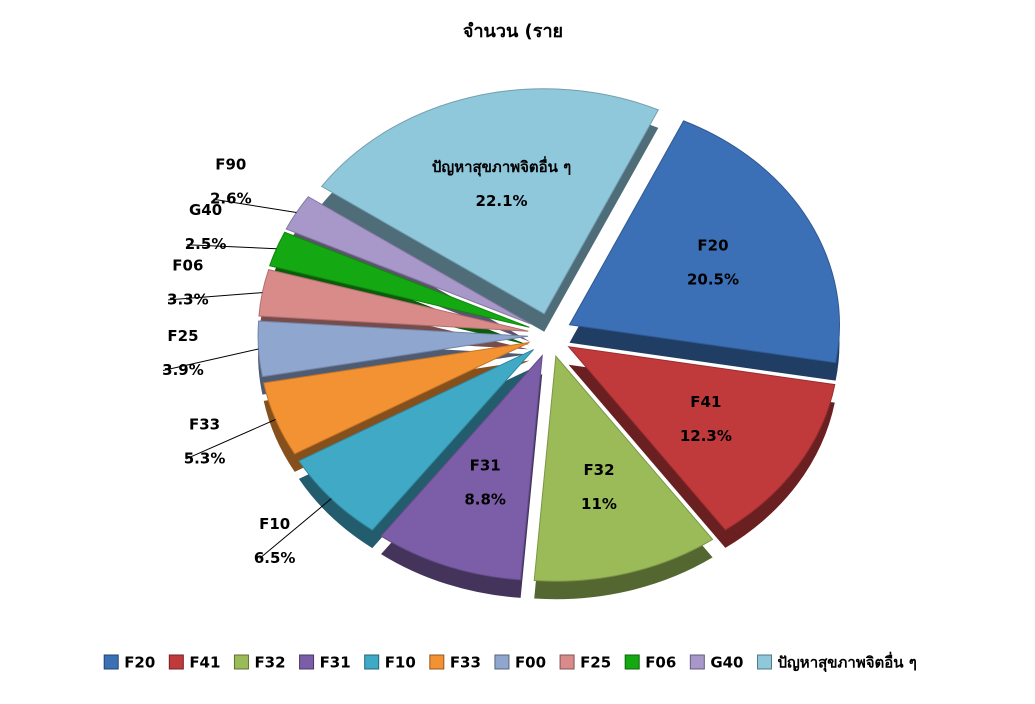 The width and height of the screenshot is (1035, 704). What do you see at coordinates (204, 425) in the screenshot?
I see `slice-label: F33` at bounding box center [204, 425].